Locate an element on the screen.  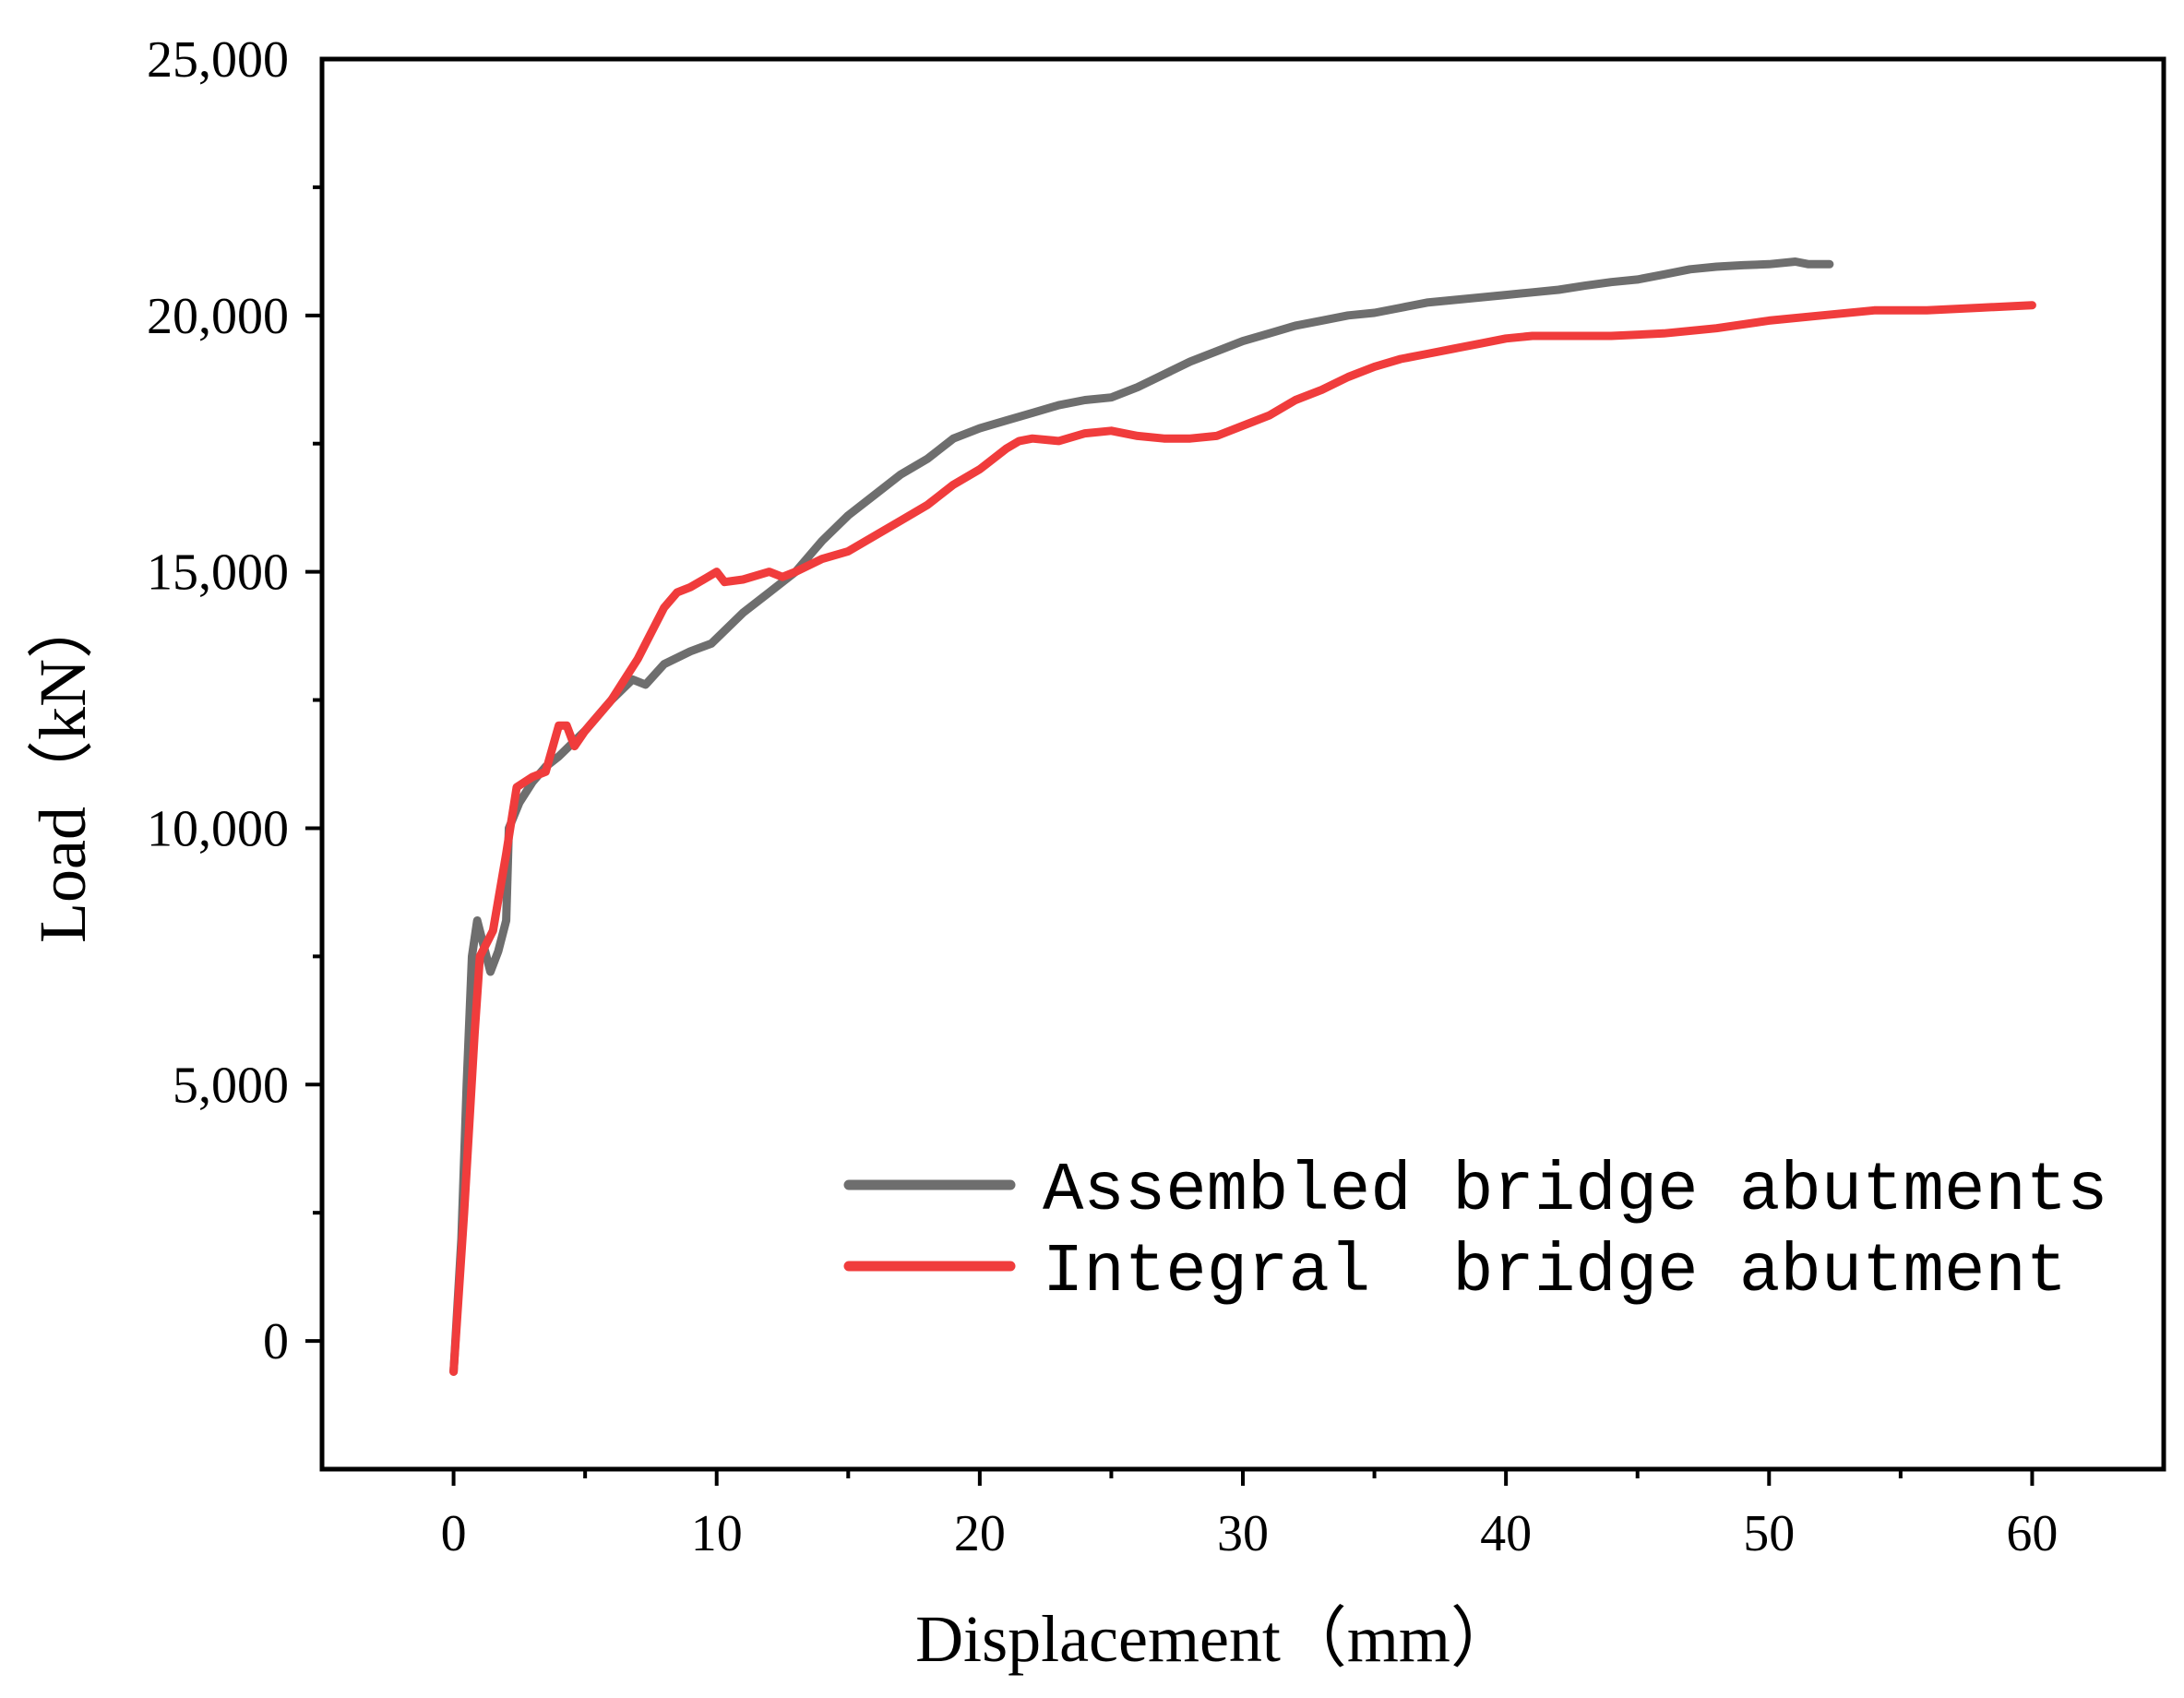
y-tick-label: 20,000 is located at coordinates (218, 316).